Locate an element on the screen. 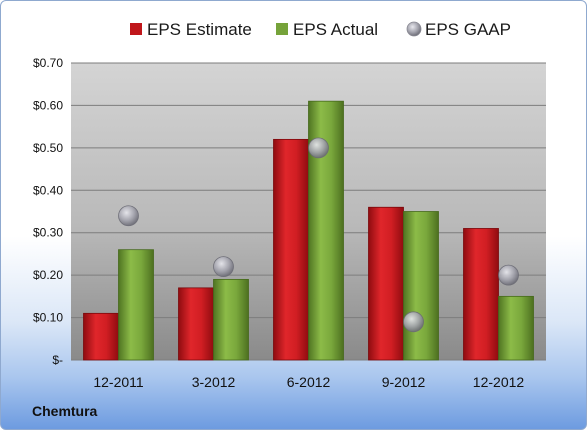 The image size is (587, 430). y-tick-label: $0.20 is located at coordinates (48, 275).